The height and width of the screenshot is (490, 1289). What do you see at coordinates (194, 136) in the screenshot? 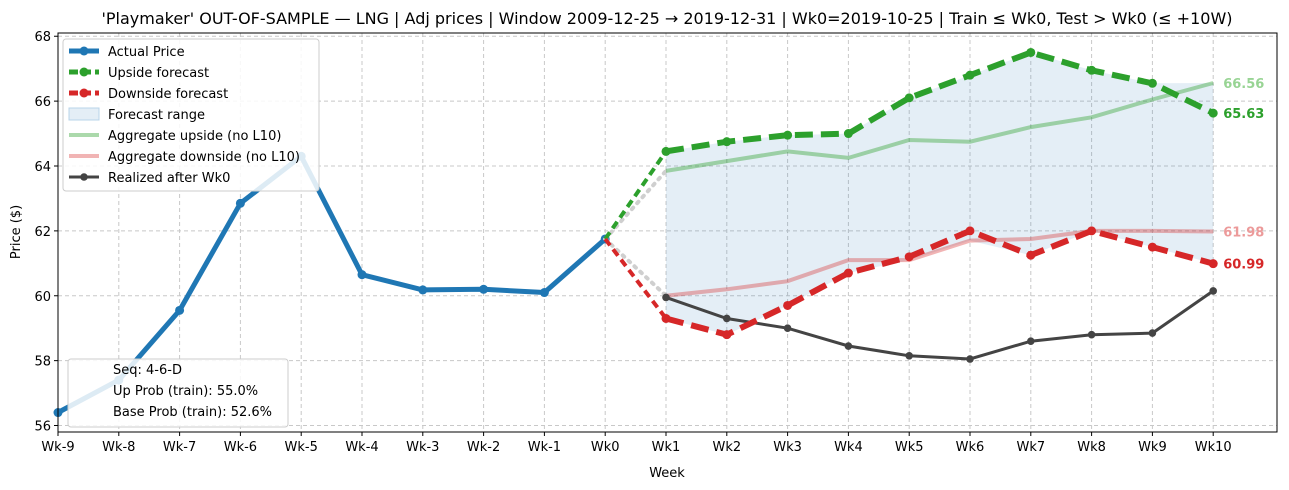
I see `legend-label: Aggregate upside (no L10)` at bounding box center [194, 136].